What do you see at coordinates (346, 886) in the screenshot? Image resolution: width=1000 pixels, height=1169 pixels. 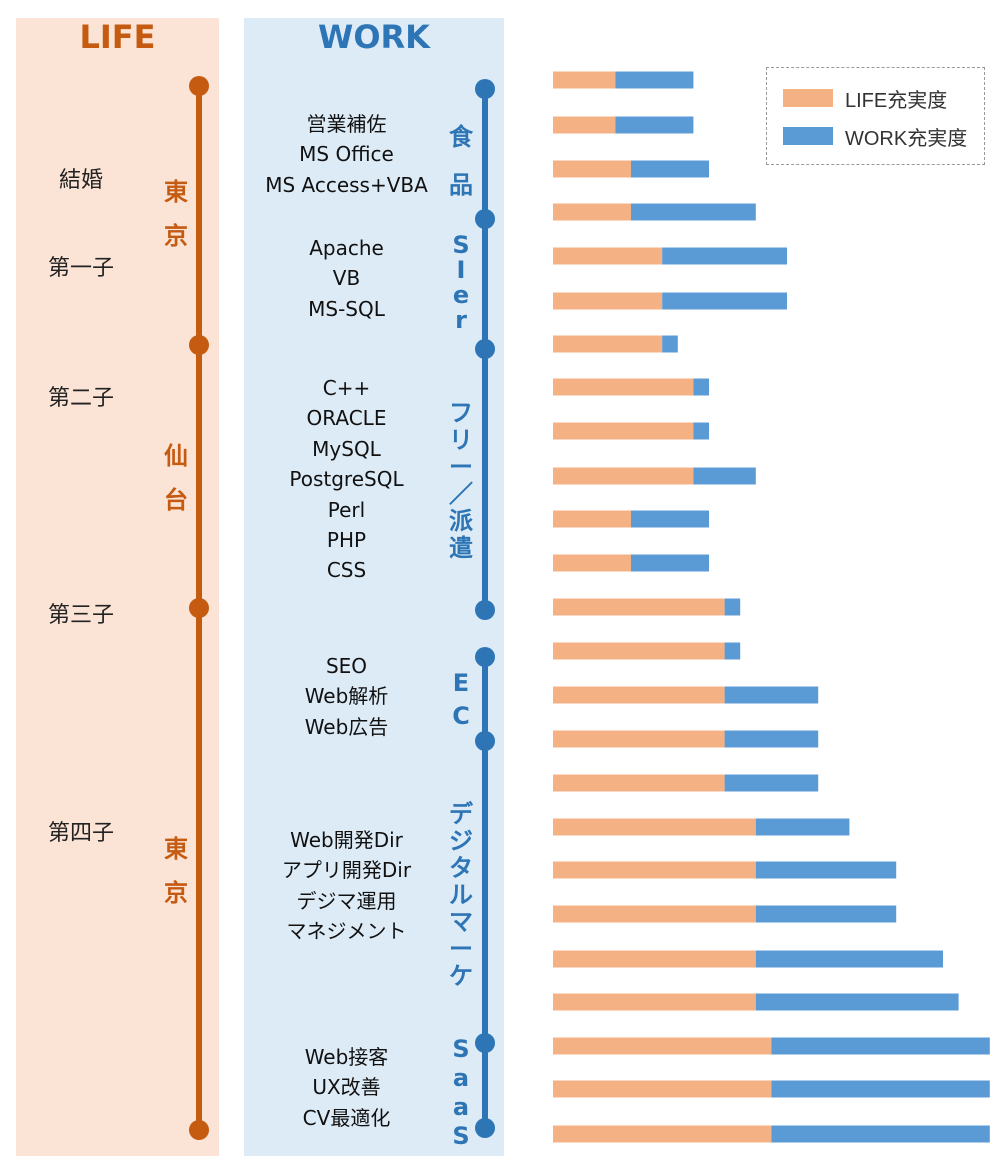 I see `skill-list: Web開発Dir アプリ開発Dir デジマ運用マネジメント` at bounding box center [346, 886].